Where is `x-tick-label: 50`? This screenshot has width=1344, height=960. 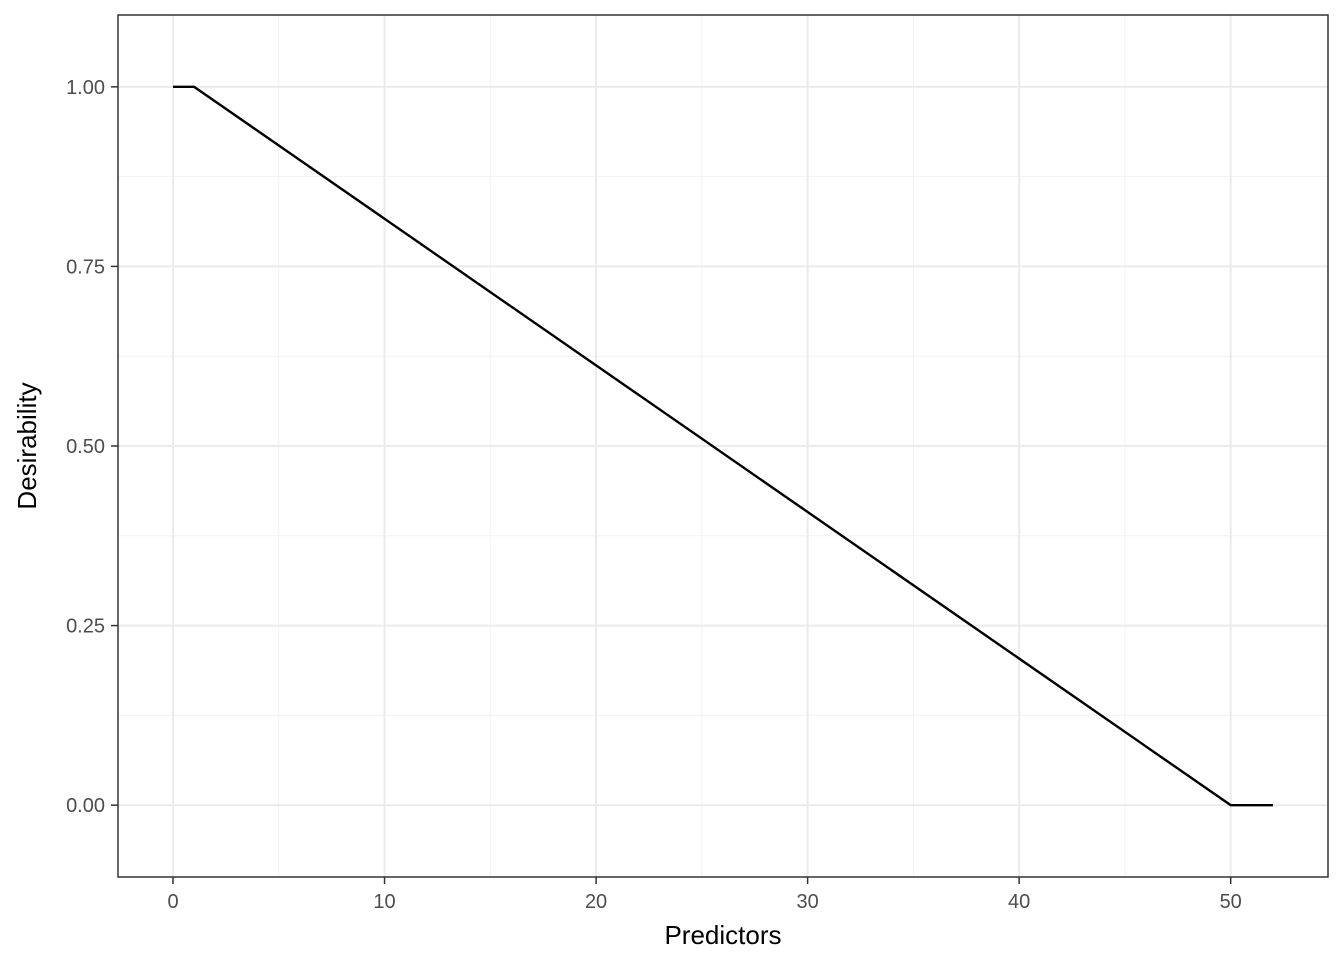
x-tick-label: 50 is located at coordinates (1231, 902).